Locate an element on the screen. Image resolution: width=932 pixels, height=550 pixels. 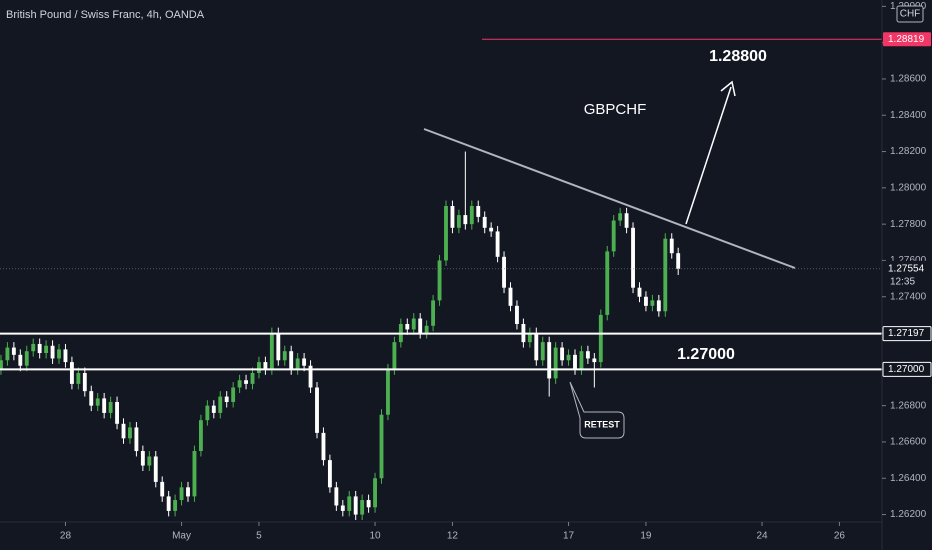
currency-box is located at coordinates (910, 14).